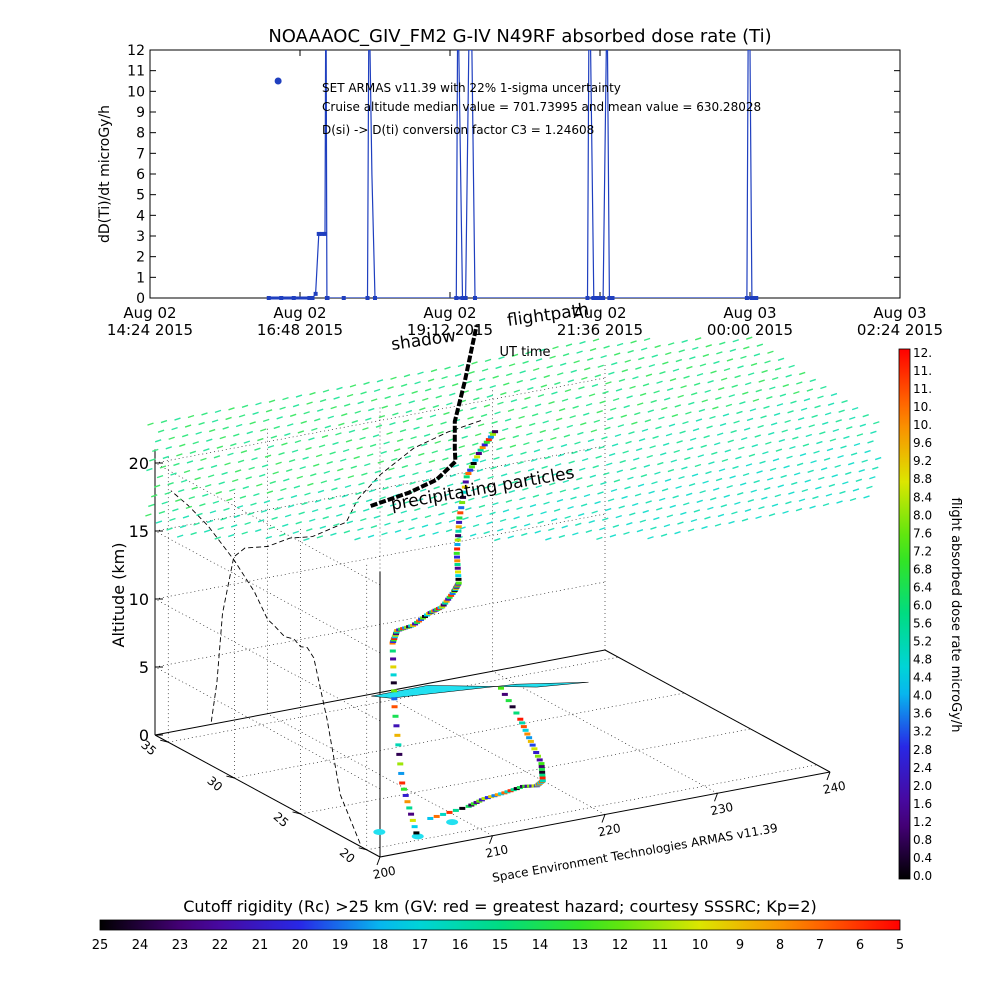  What do you see at coordinates (230, 777) in the screenshot?
I see `latitude-tick` at bounding box center [230, 777].